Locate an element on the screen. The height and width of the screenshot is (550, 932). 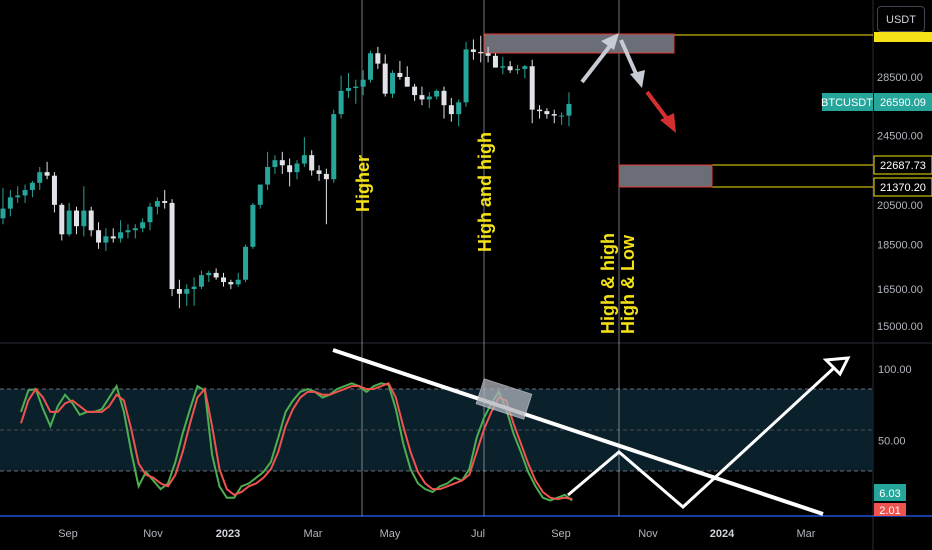
stoch-k-badge: 6.03 is located at coordinates (890, 492).